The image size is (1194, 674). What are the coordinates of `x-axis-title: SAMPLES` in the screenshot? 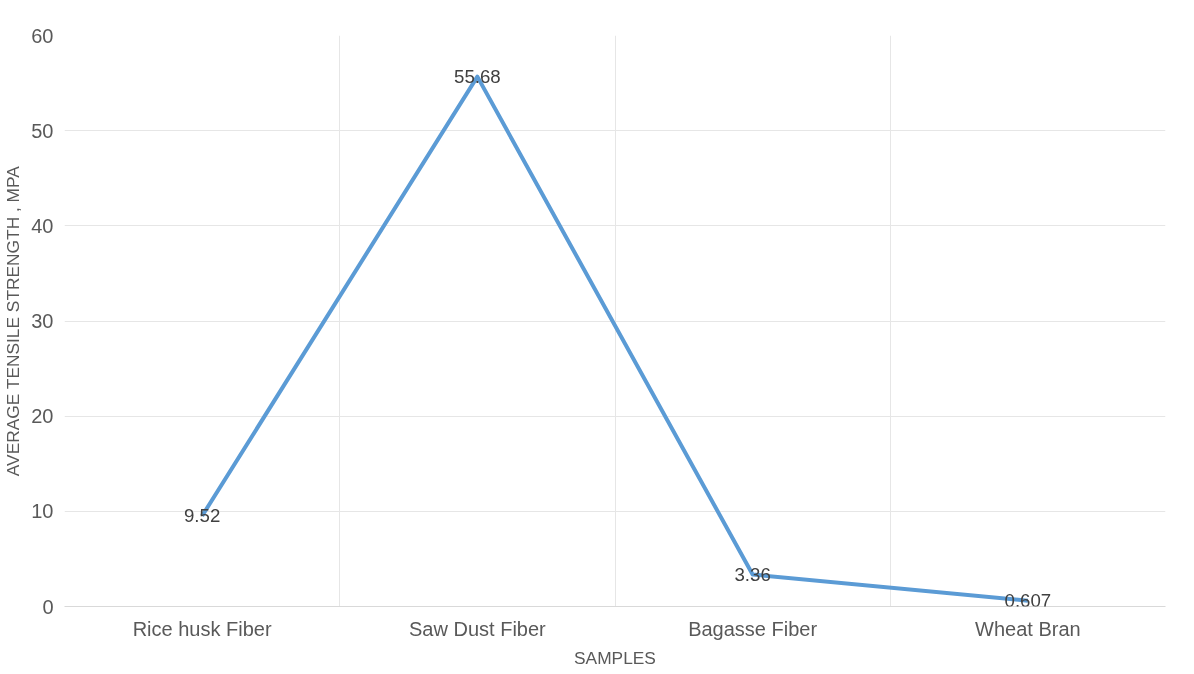 It's located at (615, 657).